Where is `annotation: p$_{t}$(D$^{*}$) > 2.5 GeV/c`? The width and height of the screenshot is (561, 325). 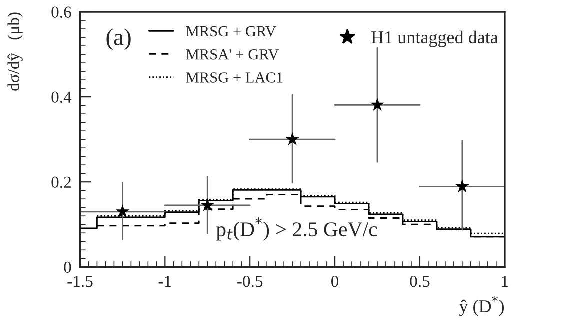
annotation: p$_{t}$(D$^{*}$) > 2.5 GeV/c is located at coordinates (297, 229).